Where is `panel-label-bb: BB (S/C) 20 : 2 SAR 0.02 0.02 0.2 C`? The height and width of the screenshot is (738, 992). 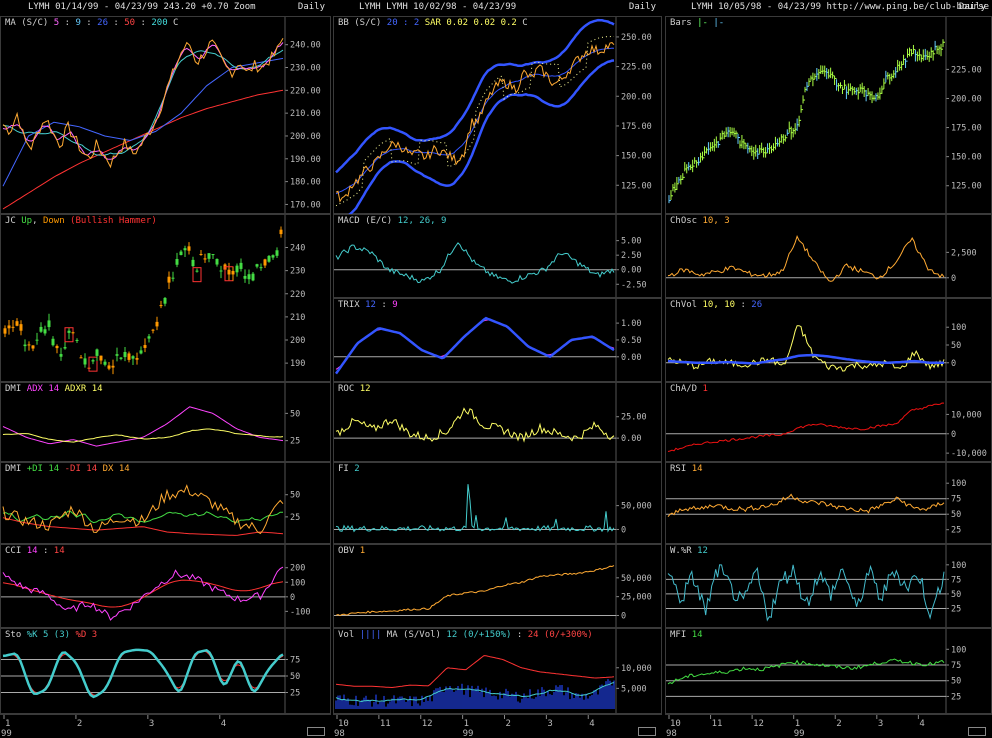 panel-label-bb: BB (S/C) 20 : 2 SAR 0.02 0.02 0.2 C is located at coordinates (433, 23).